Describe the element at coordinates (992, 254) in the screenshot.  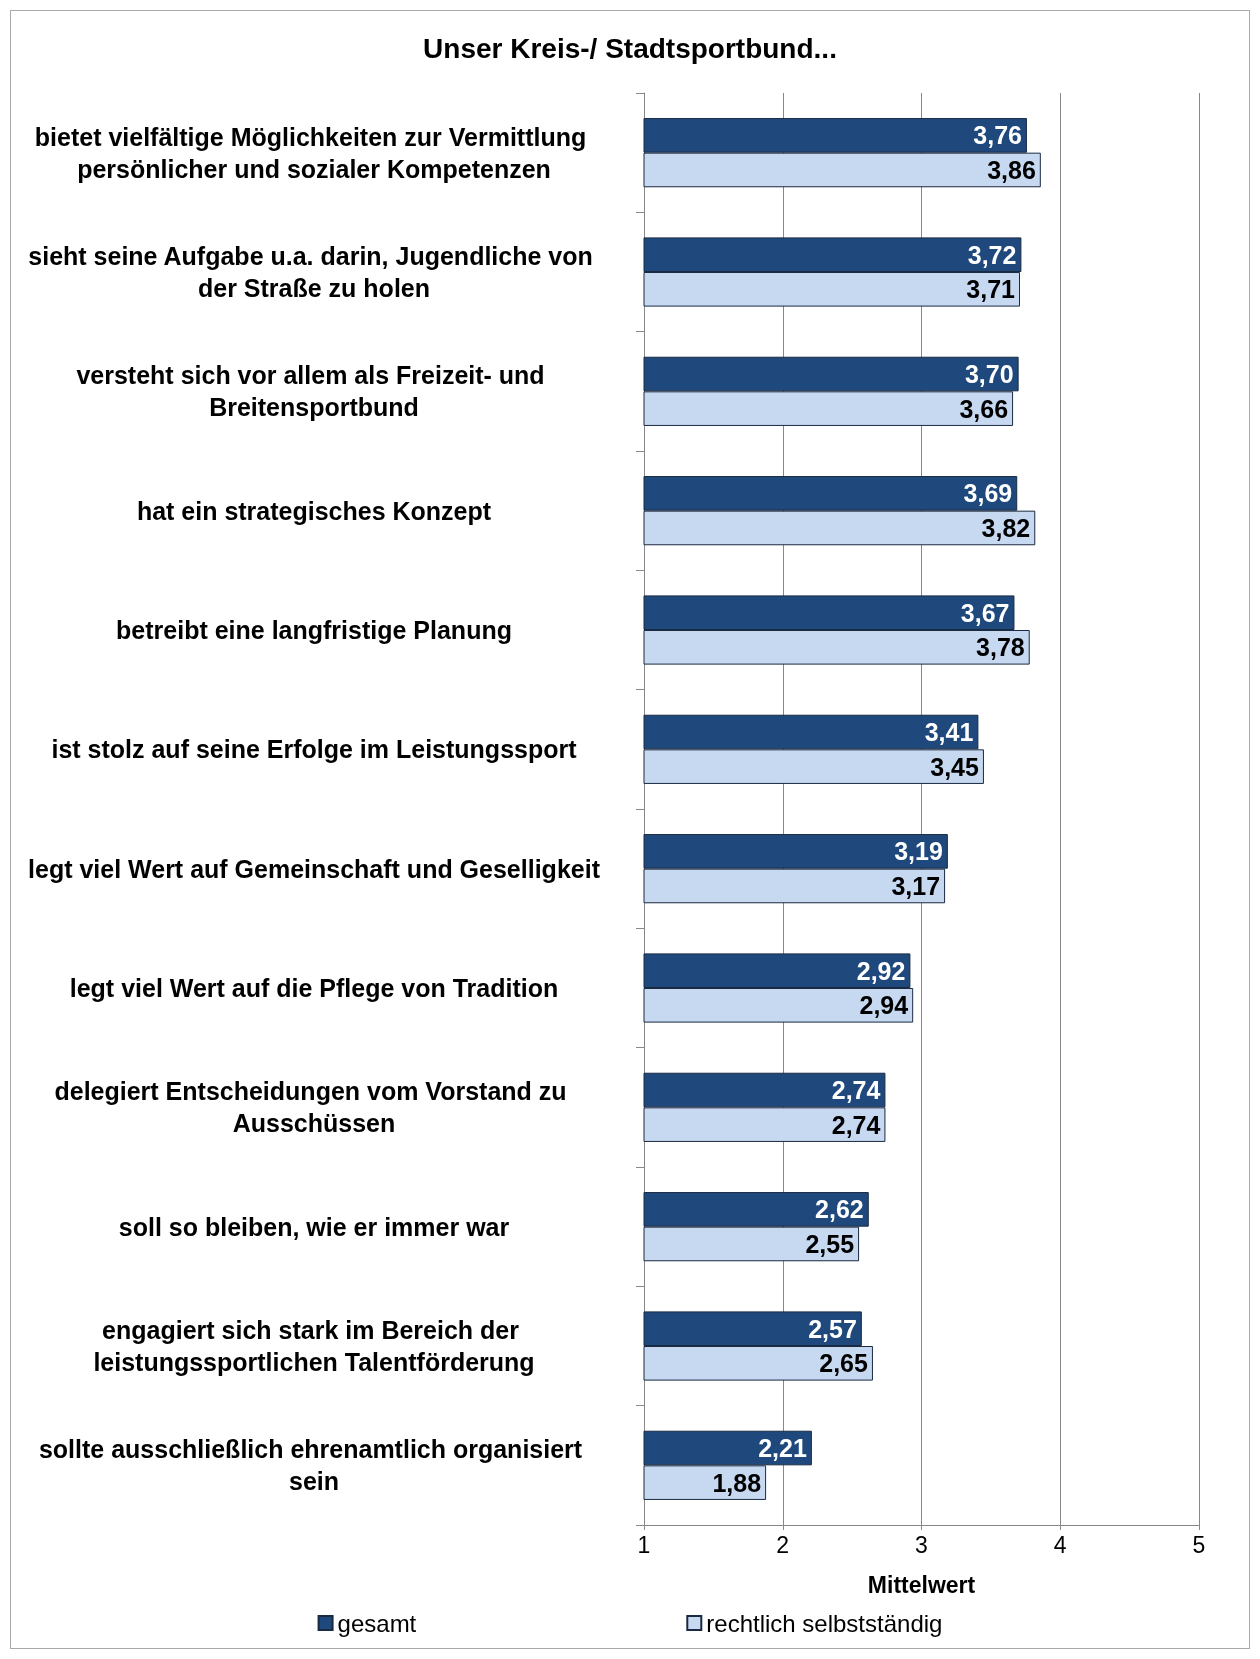
I see `data-label: 3,72` at that location.